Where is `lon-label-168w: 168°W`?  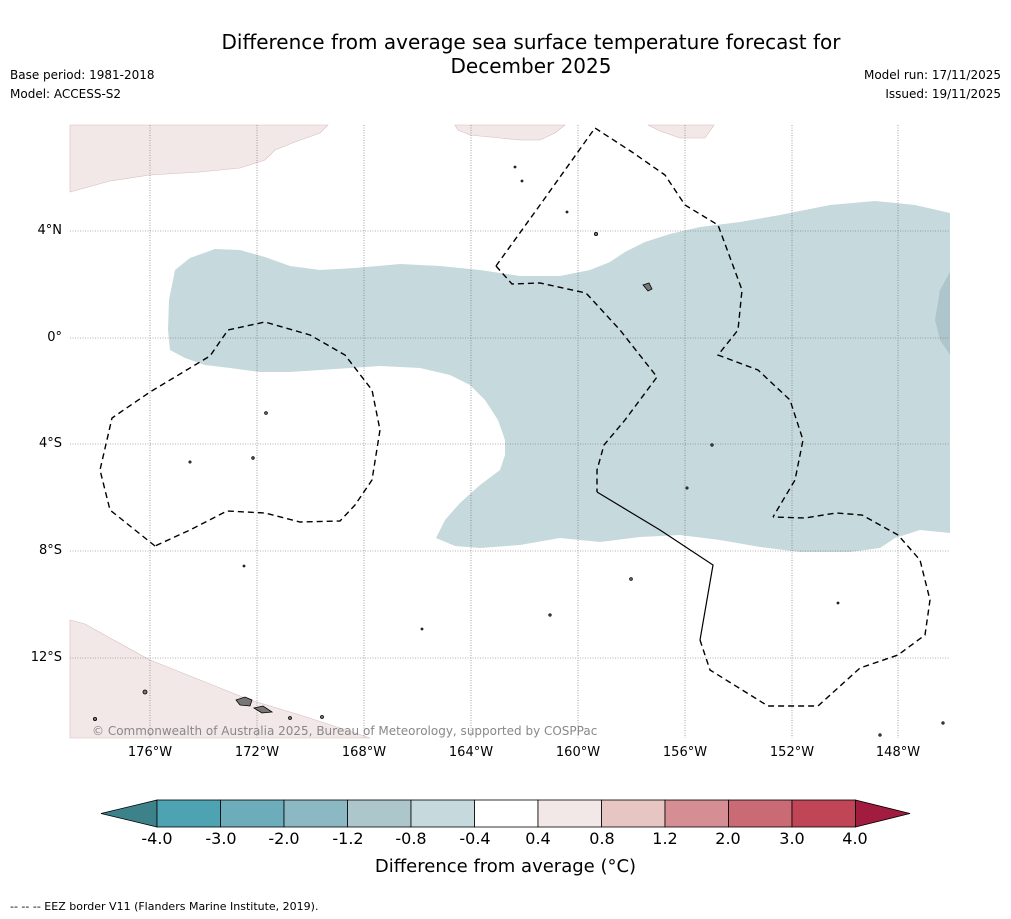
lon-label-168w: 168°W is located at coordinates (364, 752).